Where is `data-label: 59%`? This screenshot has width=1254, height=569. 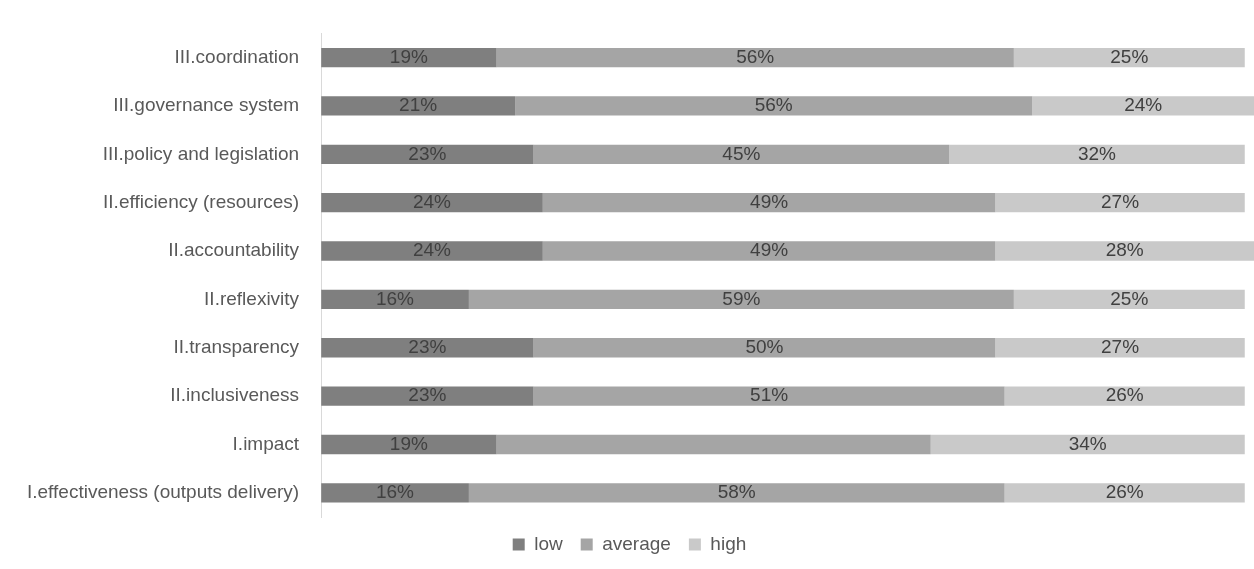
data-label: 59% is located at coordinates (741, 298).